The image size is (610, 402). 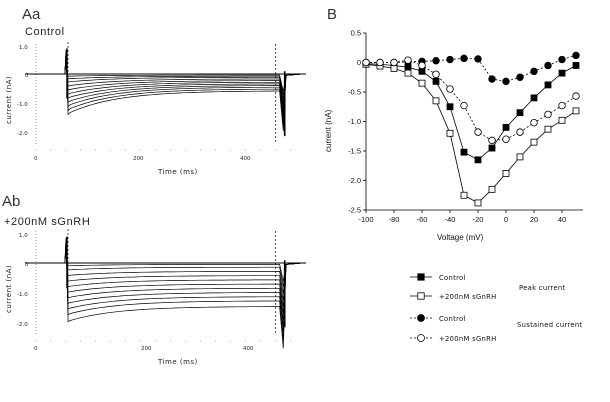 I want to click on b-xtick-3: -60, so click(x=422, y=219).